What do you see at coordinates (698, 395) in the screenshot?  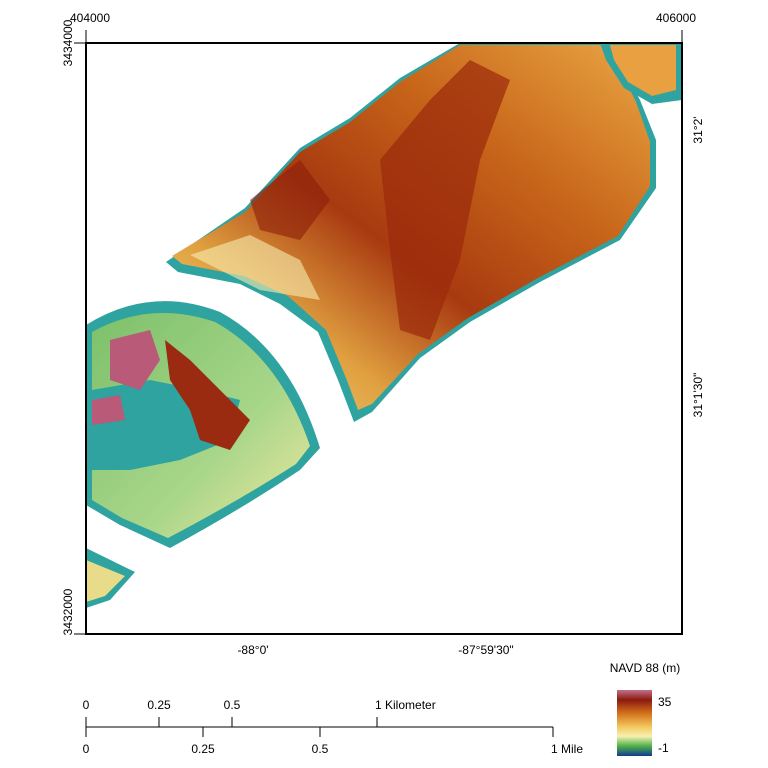 I see `latitude-label: 31°1'30"` at bounding box center [698, 395].